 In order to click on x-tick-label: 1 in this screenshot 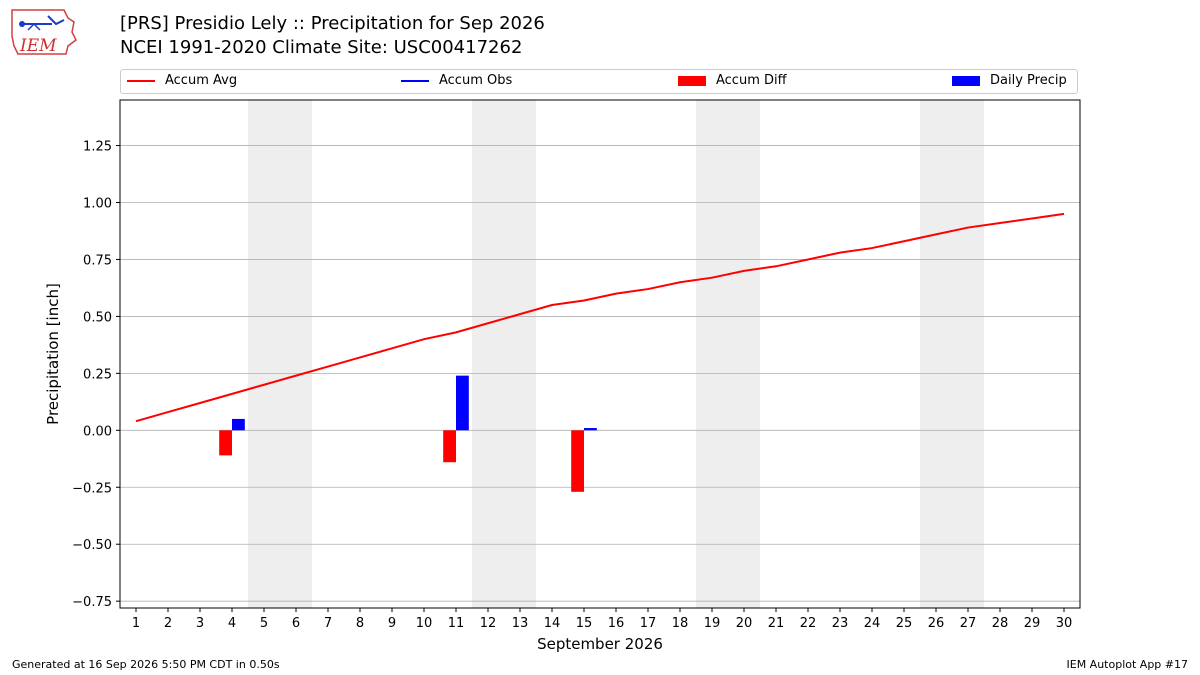, I will do `click(136, 623)`.